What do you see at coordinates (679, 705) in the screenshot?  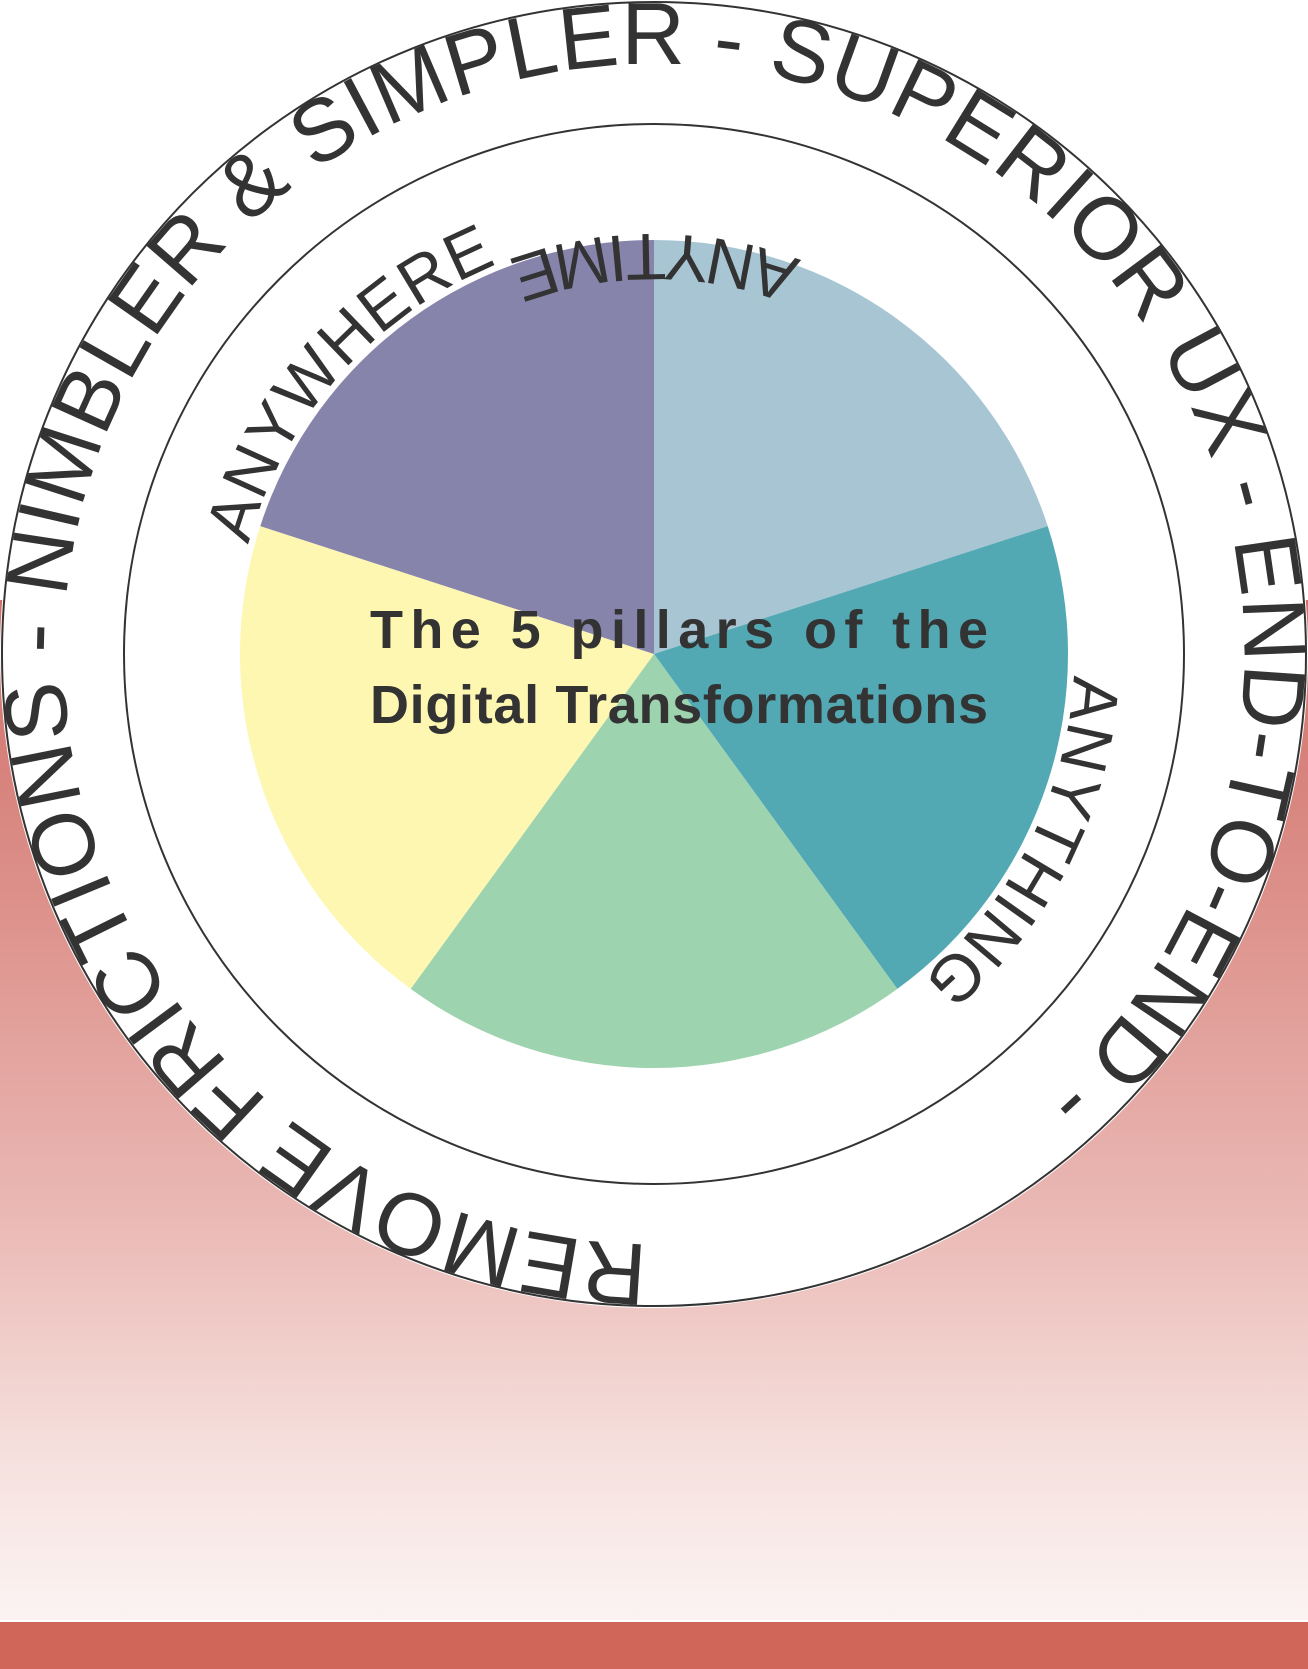 I see `center-title-line2: Digital Transformations` at bounding box center [679, 705].